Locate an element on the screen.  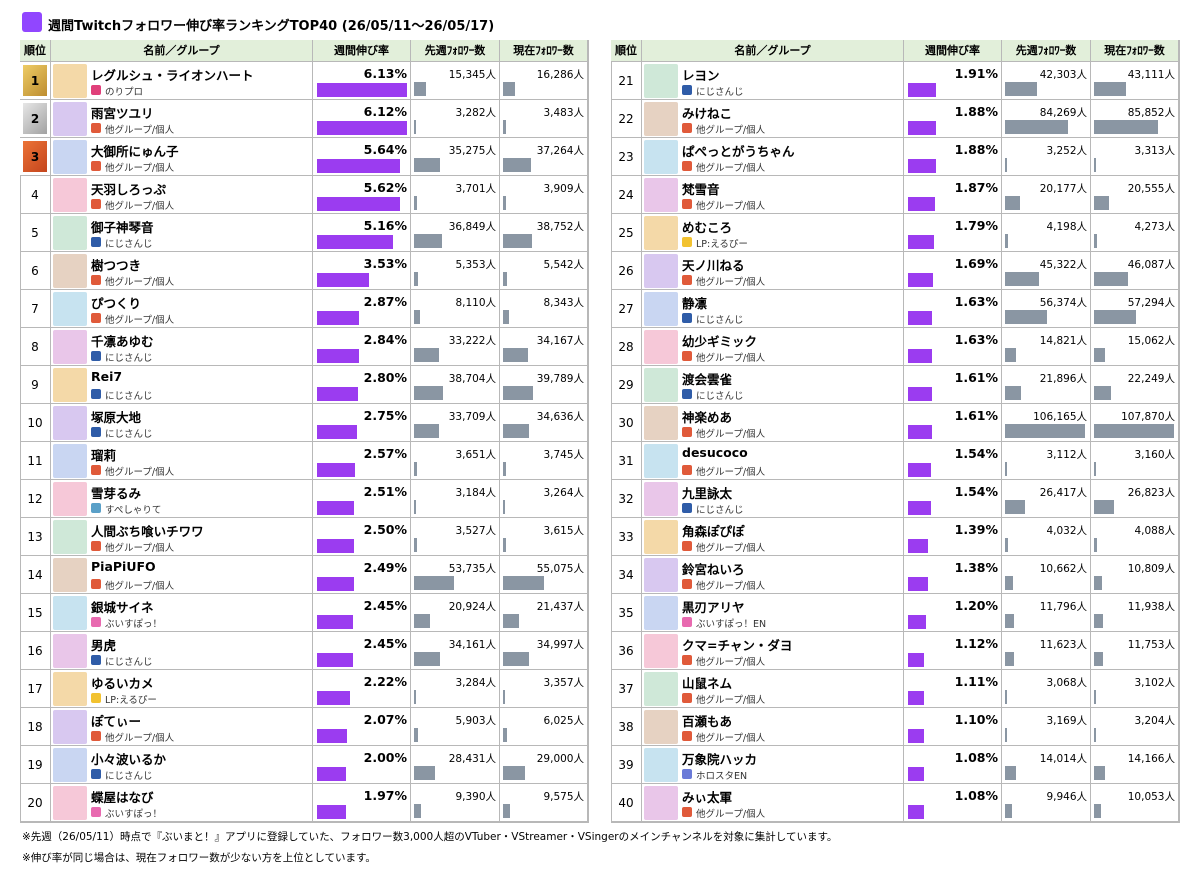
group: にじさんじ is located at coordinates (129, 396).